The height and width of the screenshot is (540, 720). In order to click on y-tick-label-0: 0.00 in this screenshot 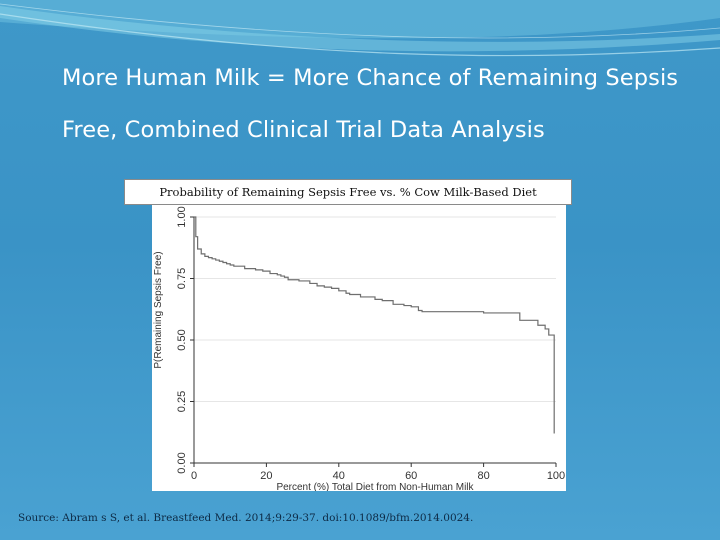, I will do `click(182, 462)`.